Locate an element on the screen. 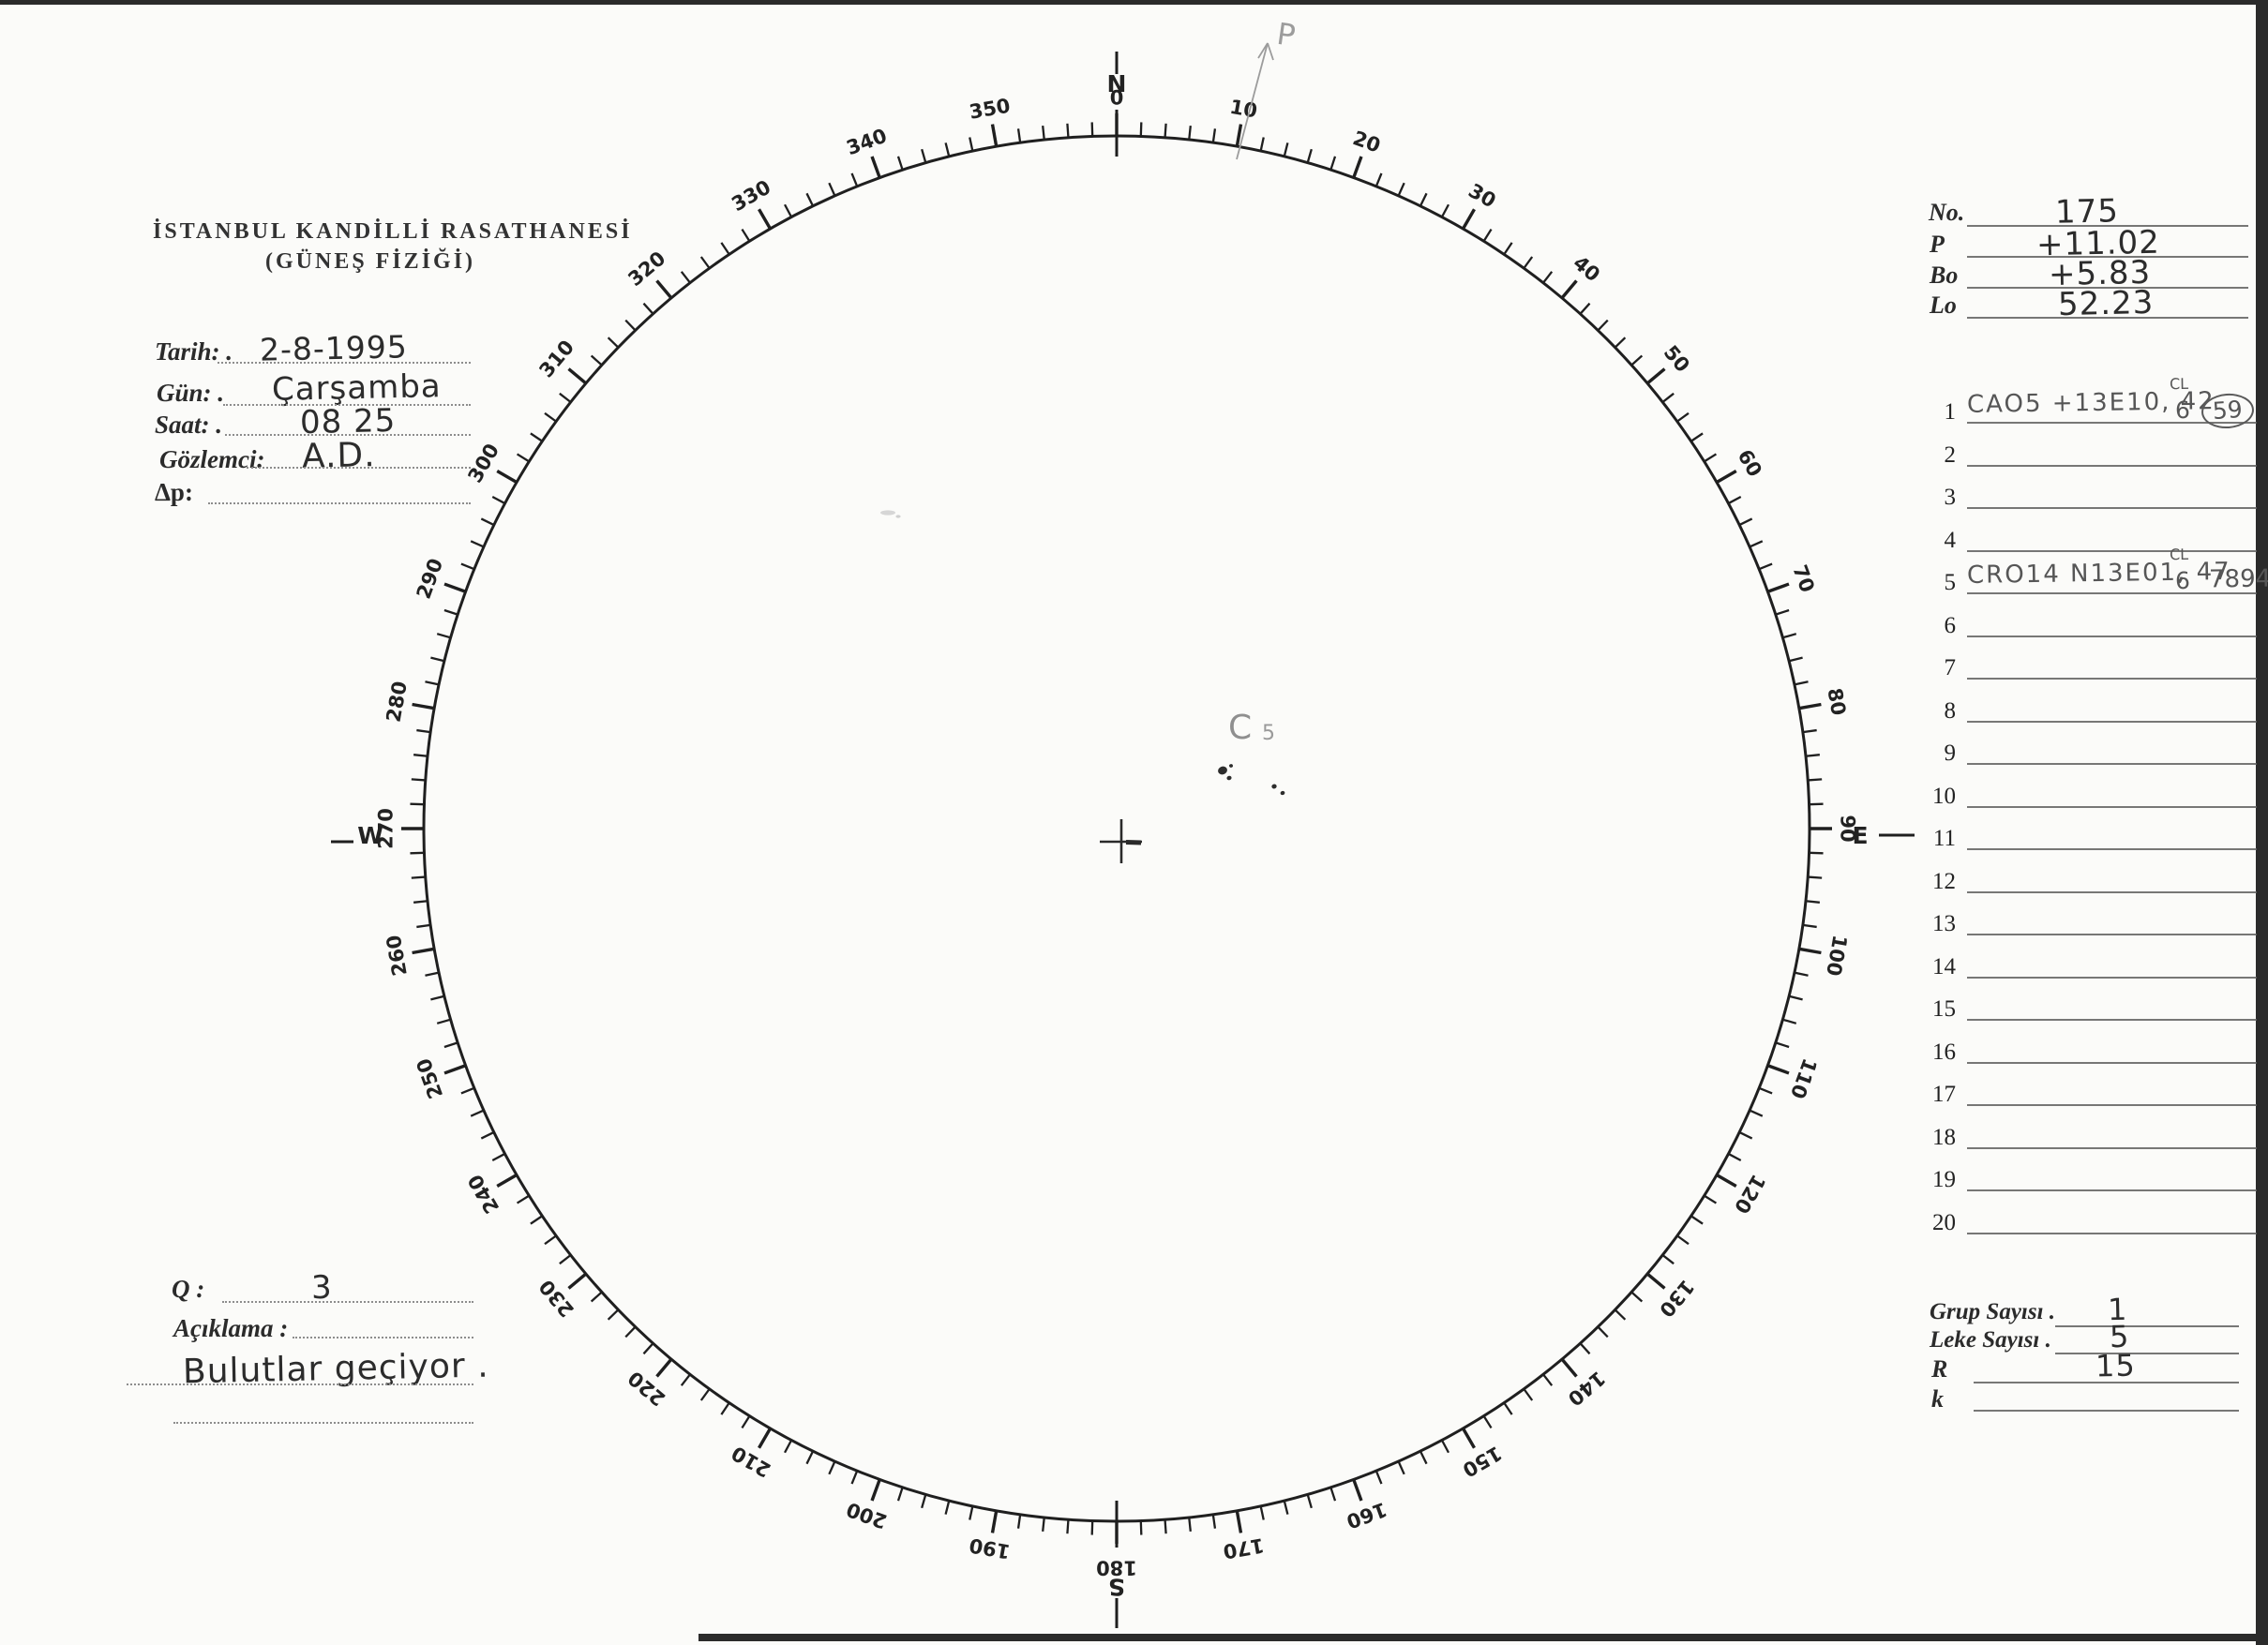 This screenshot has width=2268, height=1645. pencil-smudge is located at coordinates (887, 513).